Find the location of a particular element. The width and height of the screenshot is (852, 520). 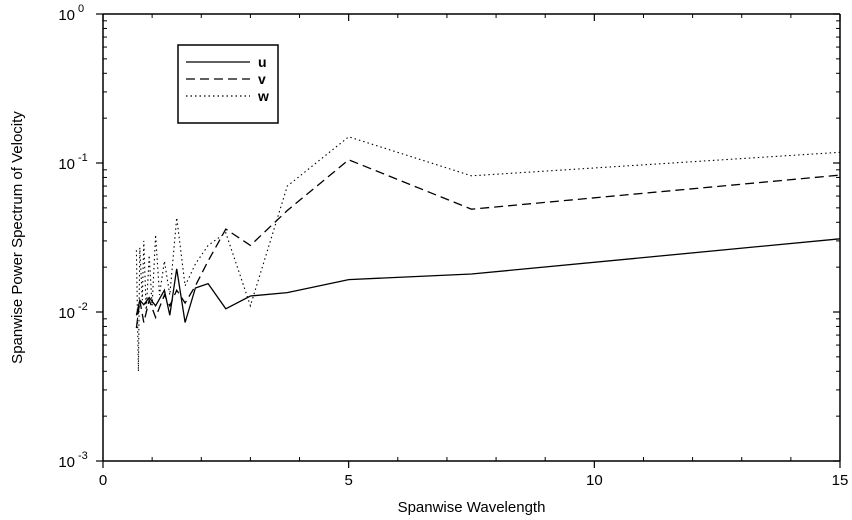

legend-label-v: v is located at coordinates (262, 79).